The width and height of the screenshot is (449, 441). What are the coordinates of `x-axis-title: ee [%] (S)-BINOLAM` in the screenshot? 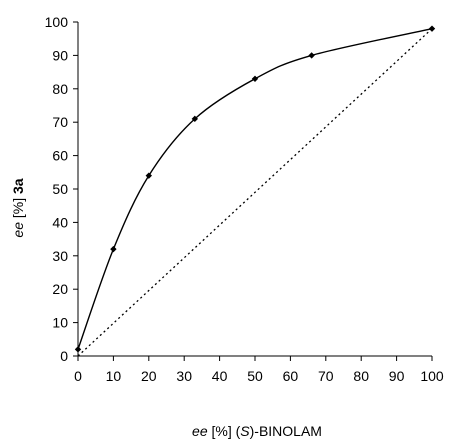 It's located at (257, 431).